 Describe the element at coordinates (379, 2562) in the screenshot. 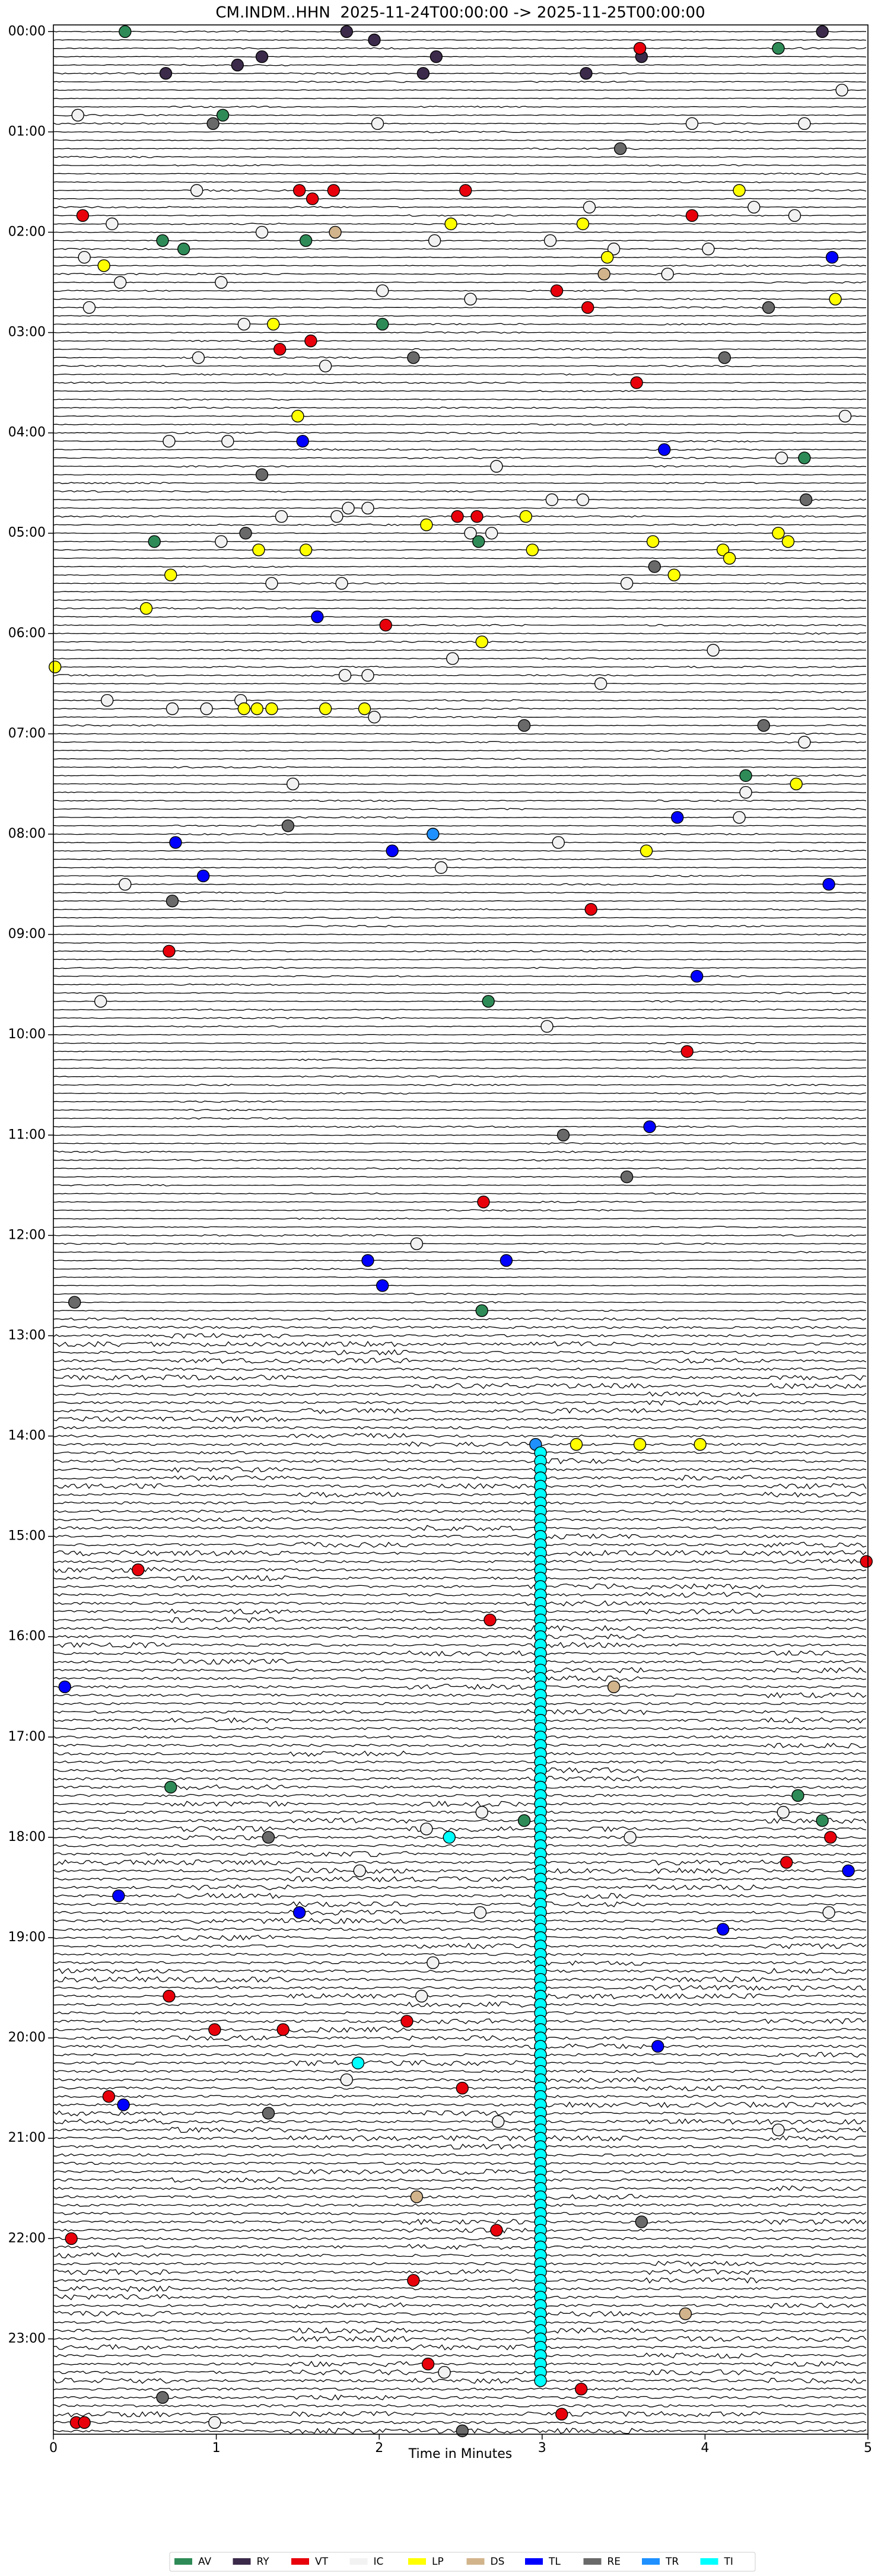

I see `legend-label: IC` at that location.